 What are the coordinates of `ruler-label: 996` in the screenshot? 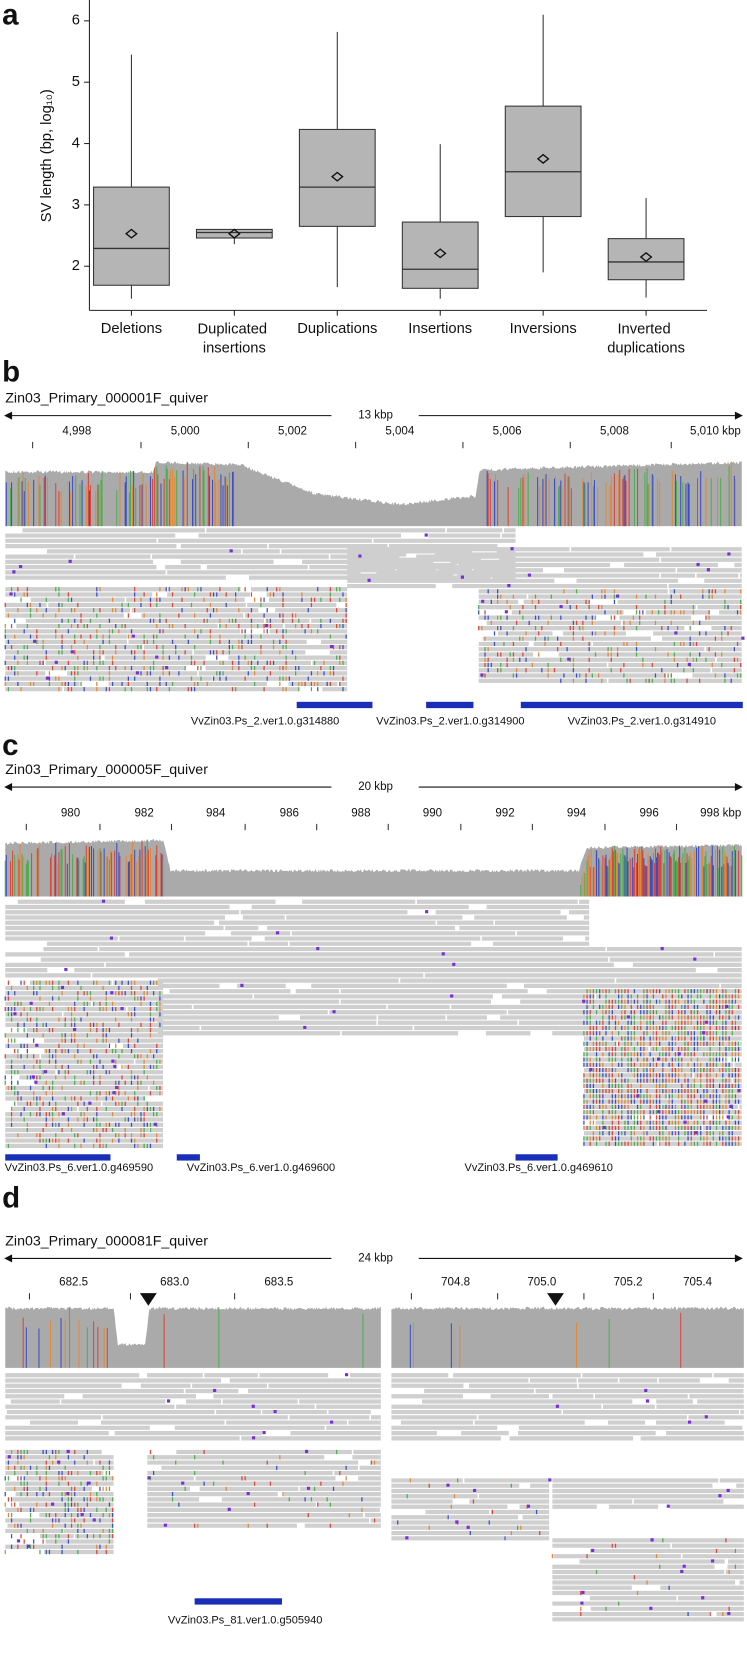 It's located at (649, 813).